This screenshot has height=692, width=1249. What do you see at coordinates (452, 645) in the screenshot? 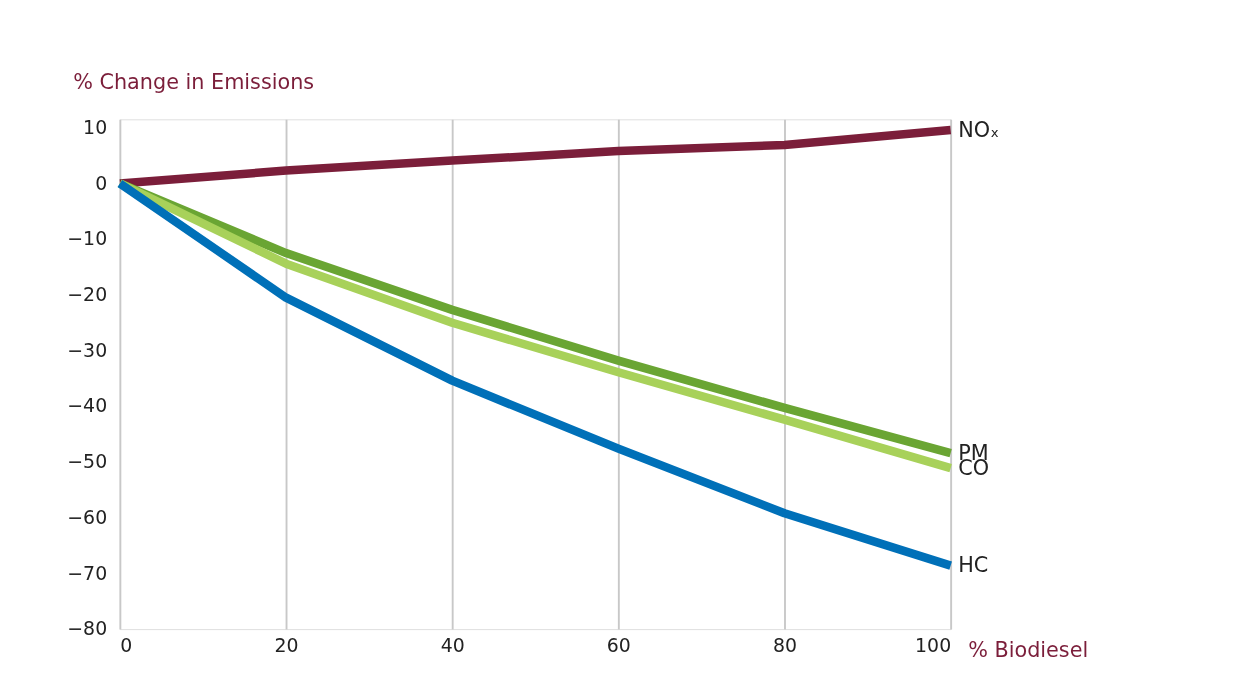
I see `x-tick-label: 40` at bounding box center [452, 645].